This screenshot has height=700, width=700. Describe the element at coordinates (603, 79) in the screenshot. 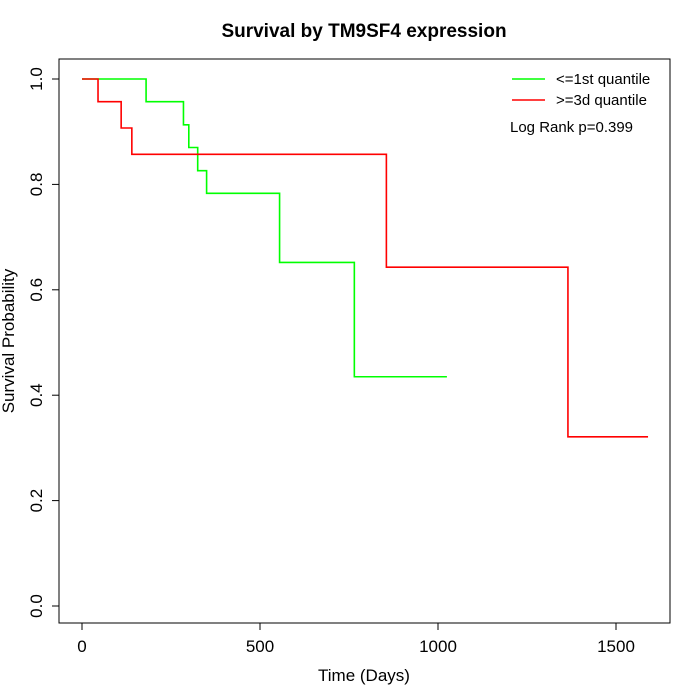

I see `legend-label-low: <=1st quantile` at that location.